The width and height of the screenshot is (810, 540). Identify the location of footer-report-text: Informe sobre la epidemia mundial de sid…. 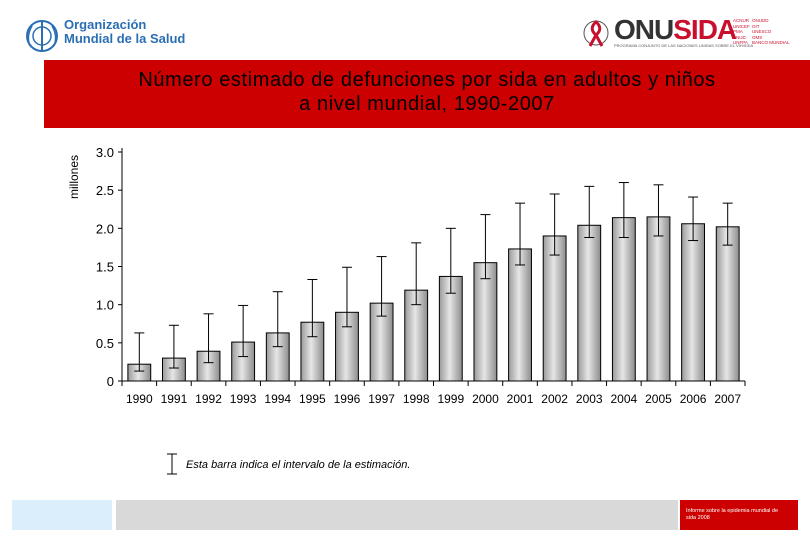
(732, 514).